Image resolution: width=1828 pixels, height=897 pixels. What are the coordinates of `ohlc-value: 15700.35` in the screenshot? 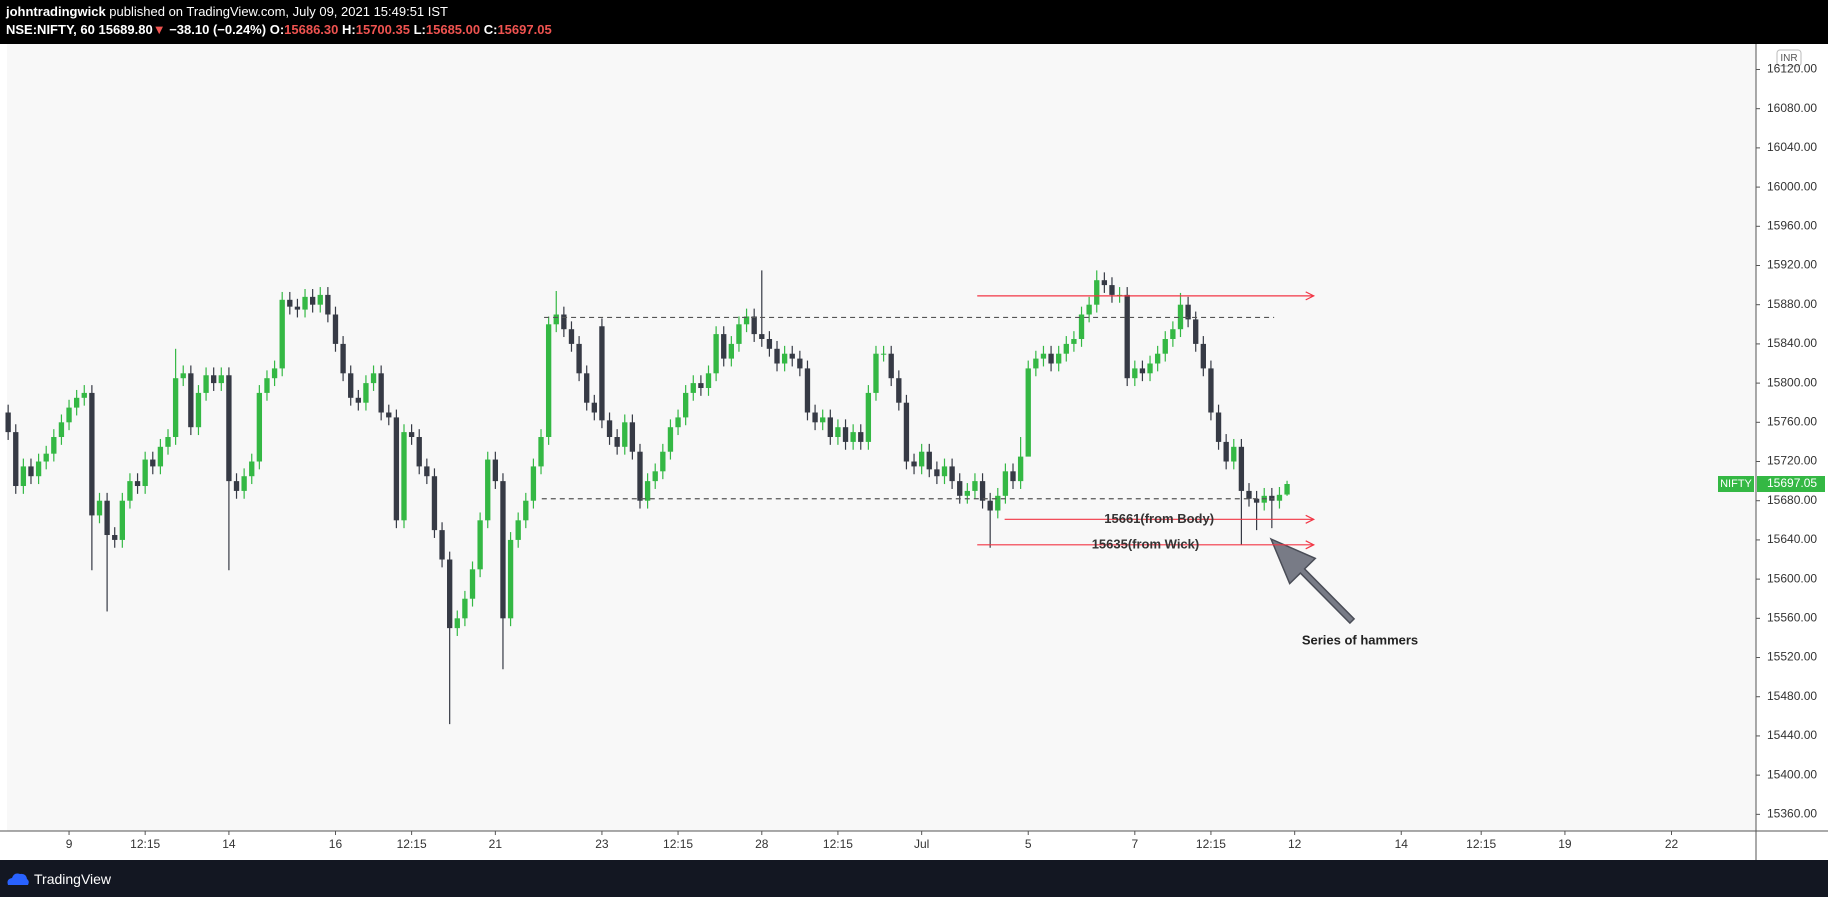 It's located at (382, 29).